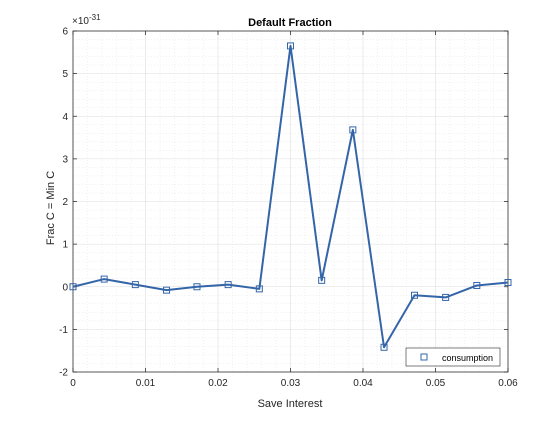  I want to click on y-tick-label: 6, so click(65, 32).